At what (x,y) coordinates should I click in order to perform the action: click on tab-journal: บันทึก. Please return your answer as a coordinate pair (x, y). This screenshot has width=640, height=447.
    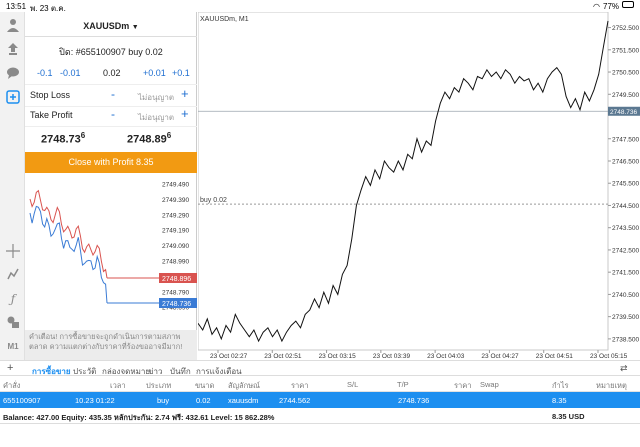
    Looking at the image, I should click on (180, 371).